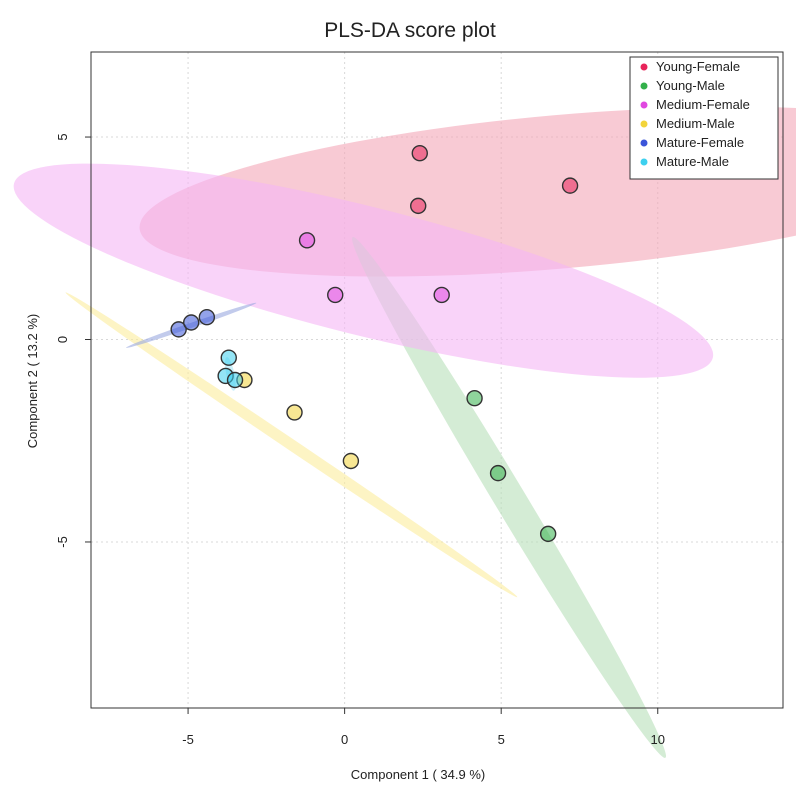 This screenshot has width=796, height=801. Describe the element at coordinates (418, 774) in the screenshot. I see `x-axis-label: Component 1 ( 34.9 %)` at that location.